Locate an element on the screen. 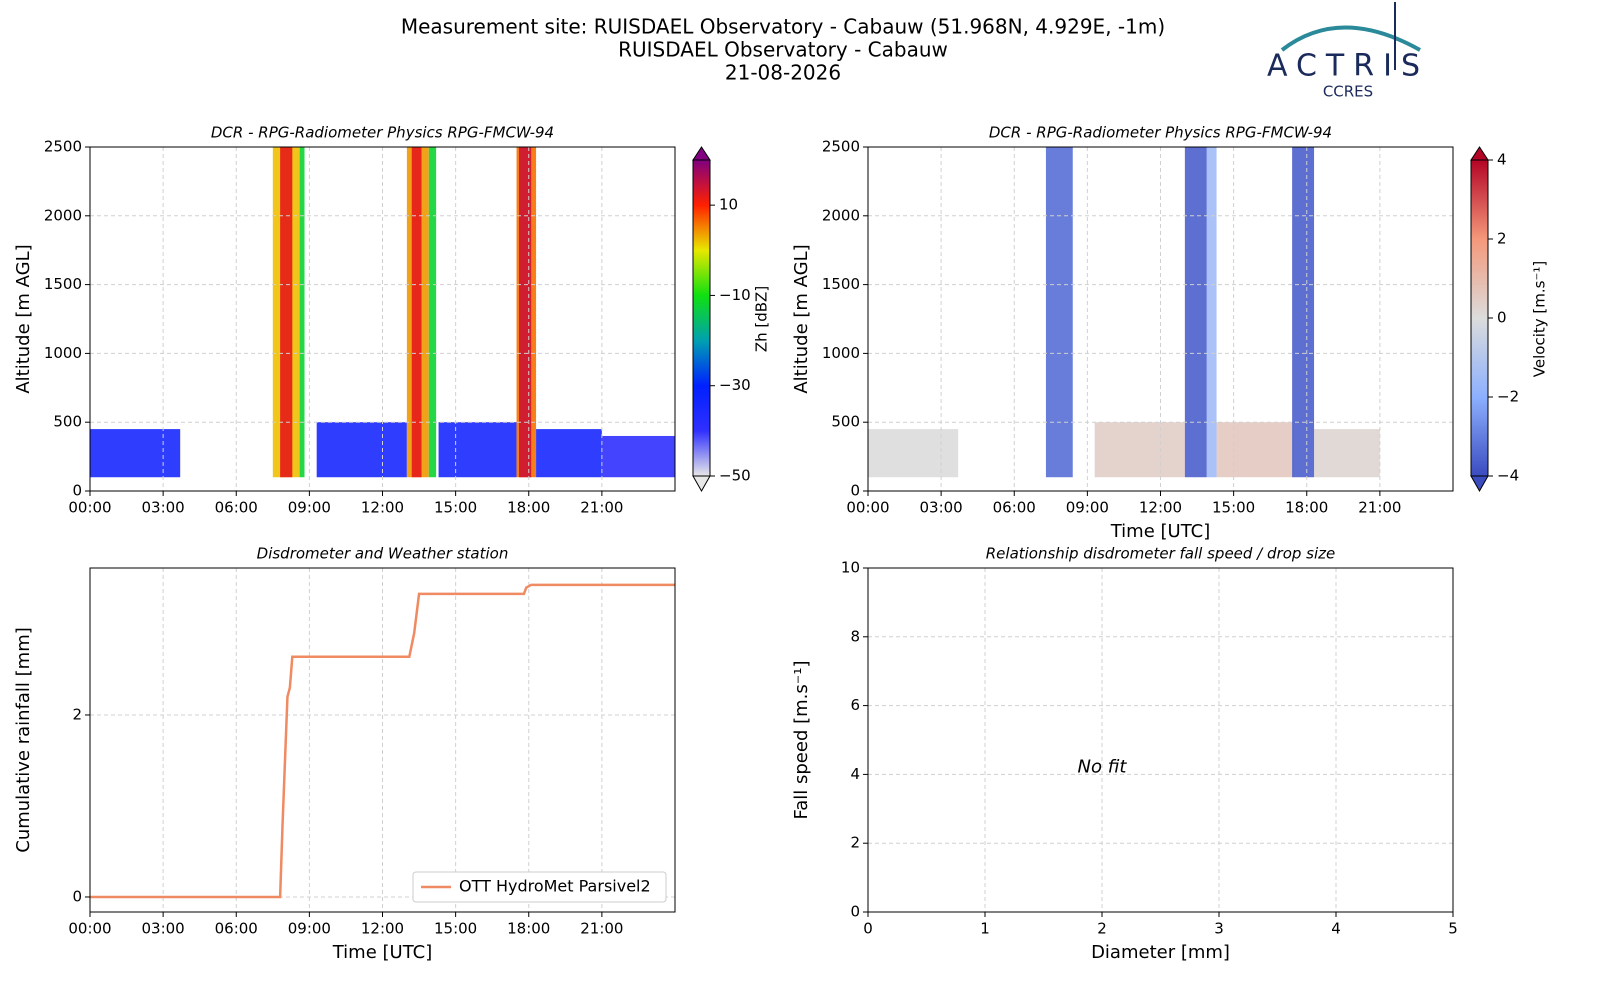  colorbar-tick-label: −50 is located at coordinates (735, 476).